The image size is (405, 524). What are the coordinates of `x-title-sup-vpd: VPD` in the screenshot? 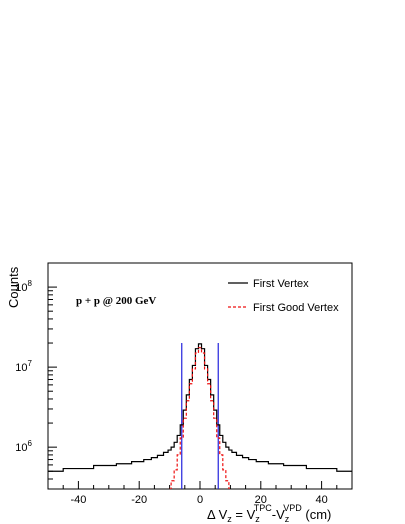 It's located at (292, 508).